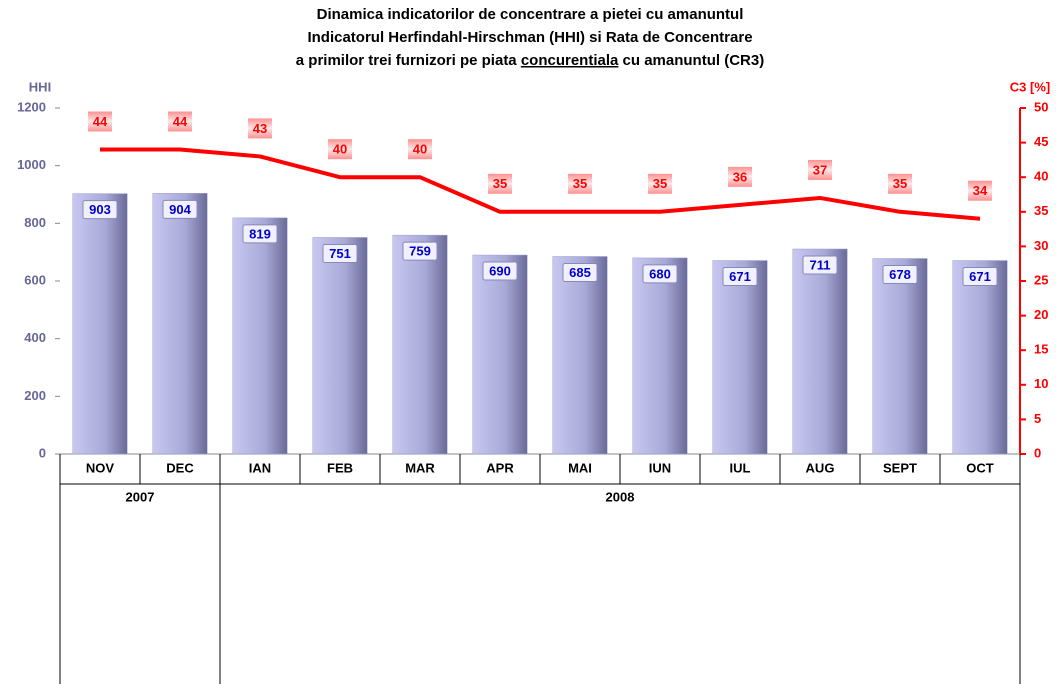 The width and height of the screenshot is (1059, 689). What do you see at coordinates (570, 60) in the screenshot?
I see `title-part: concurentiala` at bounding box center [570, 60].